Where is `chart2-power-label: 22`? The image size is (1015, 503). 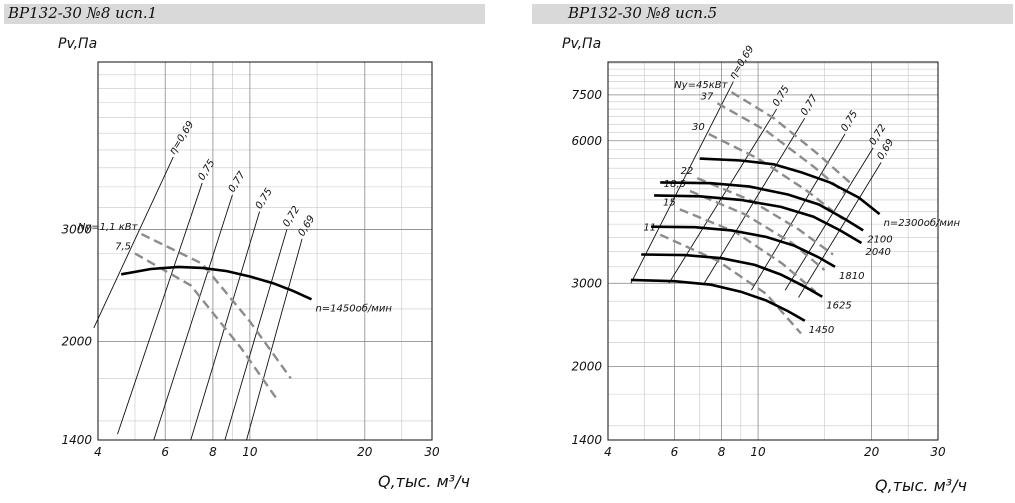 chart2-power-label: 22 is located at coordinates (687, 171).